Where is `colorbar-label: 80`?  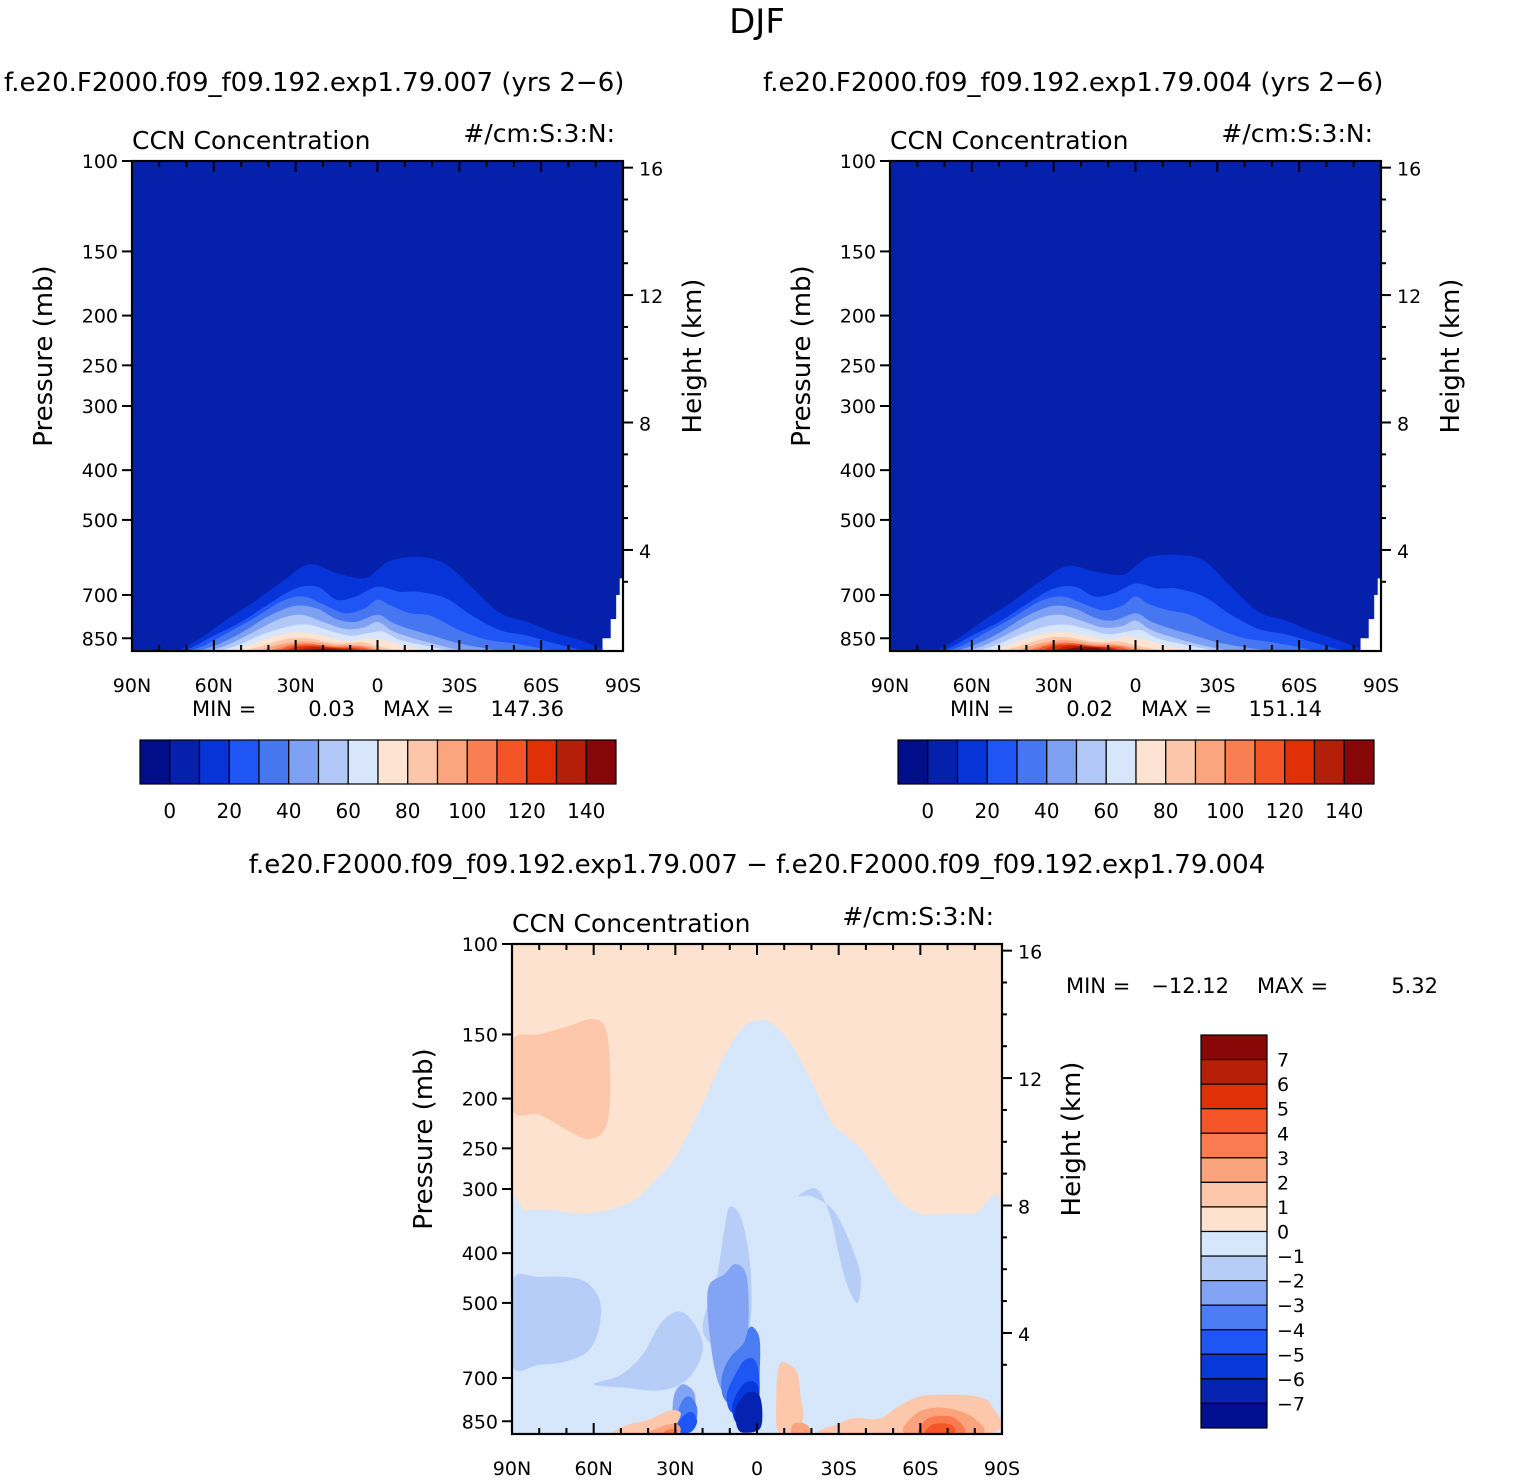 colorbar-label: 80 is located at coordinates (1165, 811).